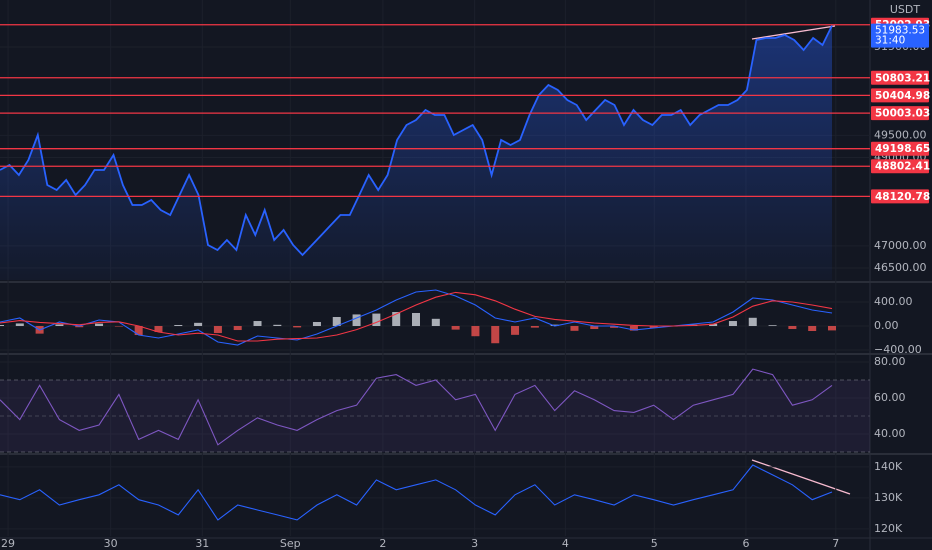  Describe the element at coordinates (474, 543) in the screenshot. I see `x-tick-label: 3` at that location.